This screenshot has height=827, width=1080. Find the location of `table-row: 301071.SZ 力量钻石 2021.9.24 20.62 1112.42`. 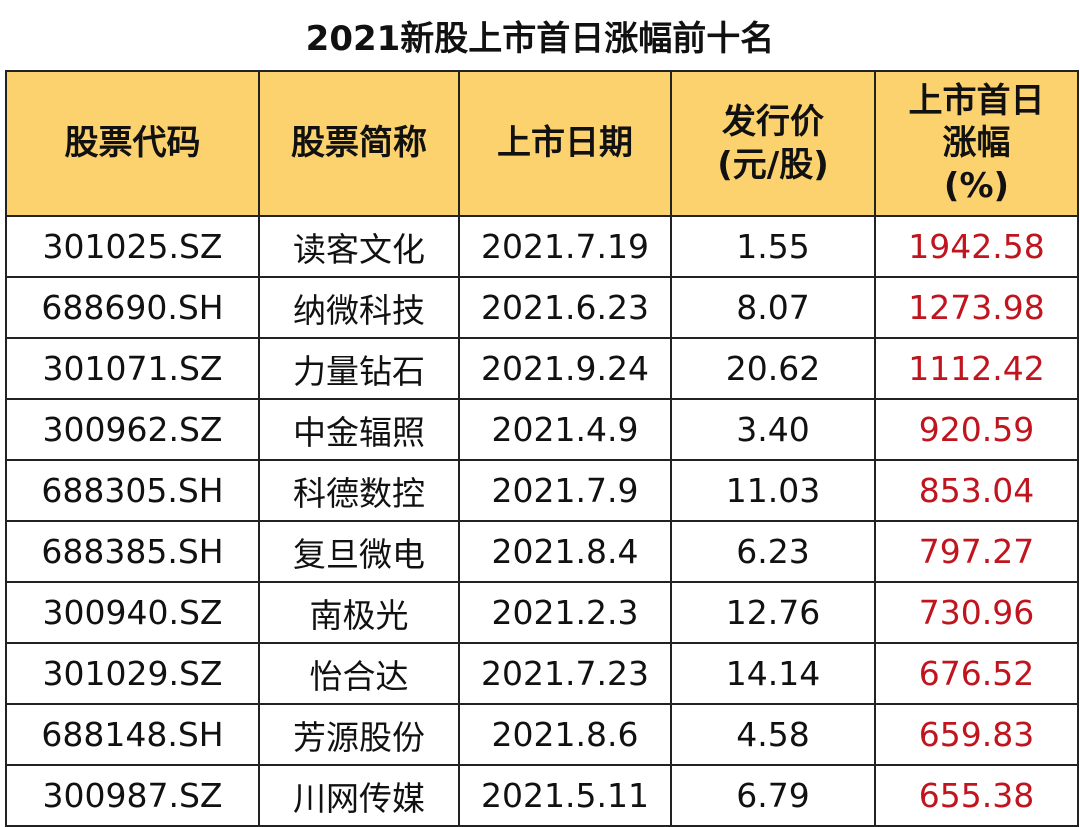

table-row: 301071.SZ 力量钻石 2021.9.24 20.62 1112.42 is located at coordinates (542, 368).